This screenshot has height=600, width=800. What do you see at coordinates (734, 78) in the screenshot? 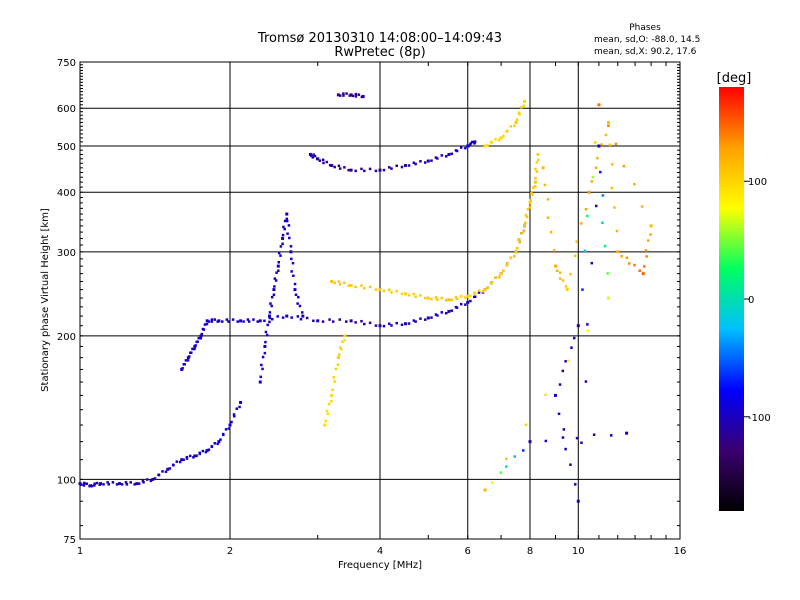
I see `colorbar-label: [deg]` at bounding box center [734, 78].